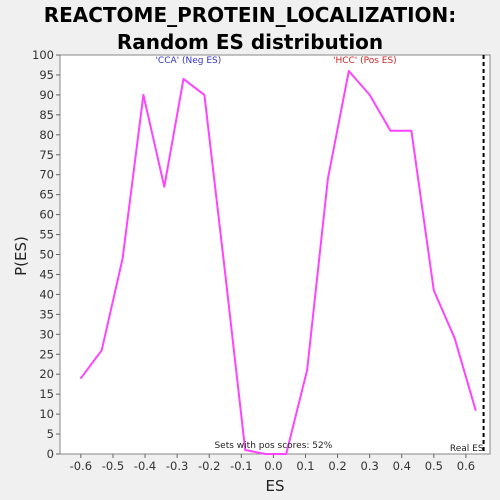 The height and width of the screenshot is (500, 500). I want to click on y-tick-label: 35, so click(46, 314).